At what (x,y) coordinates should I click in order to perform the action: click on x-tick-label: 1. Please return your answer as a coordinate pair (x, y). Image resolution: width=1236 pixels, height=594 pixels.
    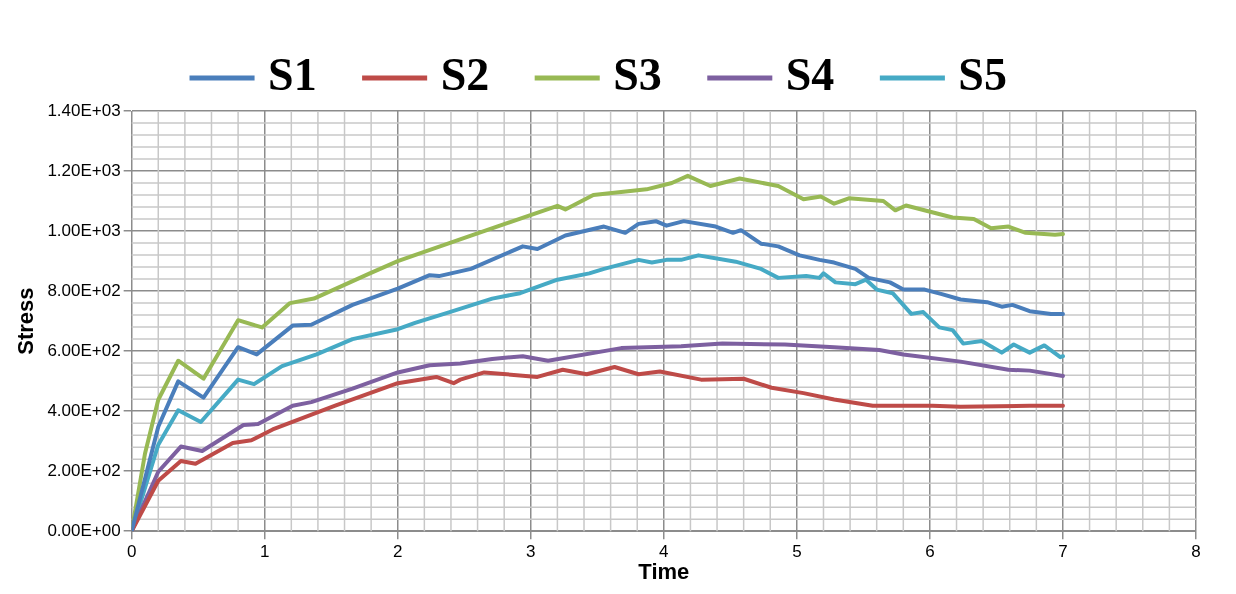
    Looking at the image, I should click on (264, 552).